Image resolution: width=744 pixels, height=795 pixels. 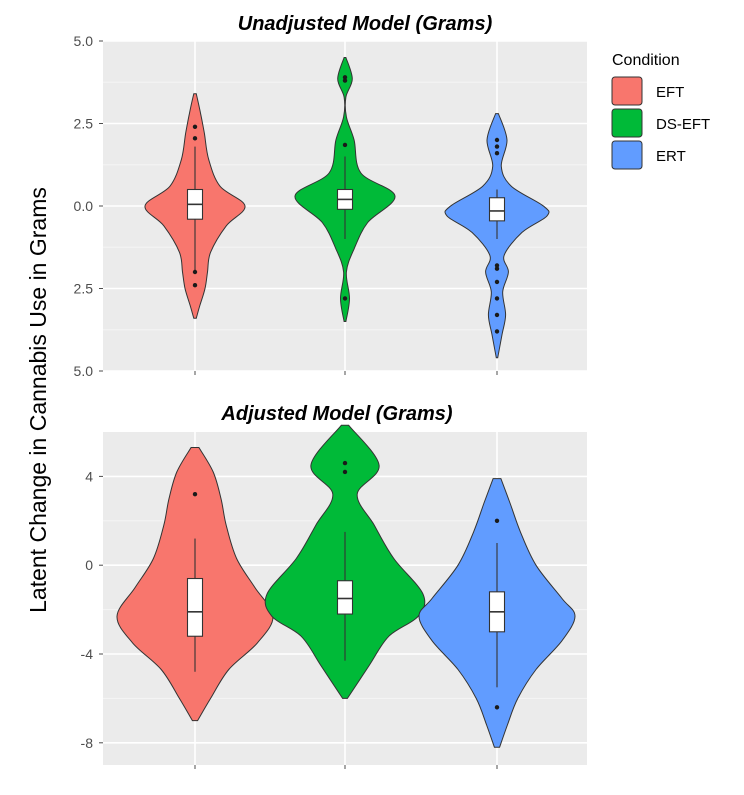 I want to click on panel-unadjusted-x-ticks, so click(x=346, y=373).